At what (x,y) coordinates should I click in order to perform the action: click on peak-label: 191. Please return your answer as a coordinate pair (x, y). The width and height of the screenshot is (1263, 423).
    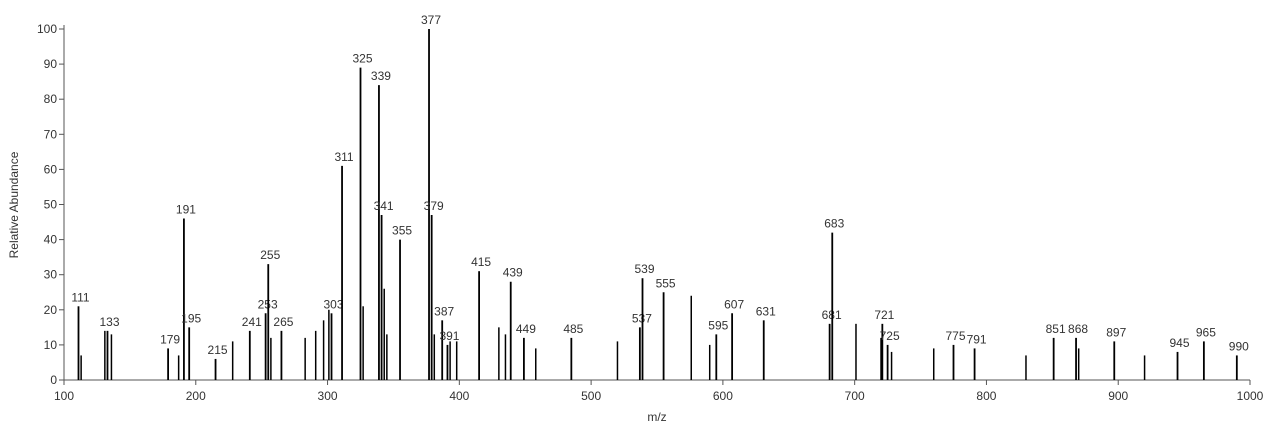
    Looking at the image, I should click on (186, 210).